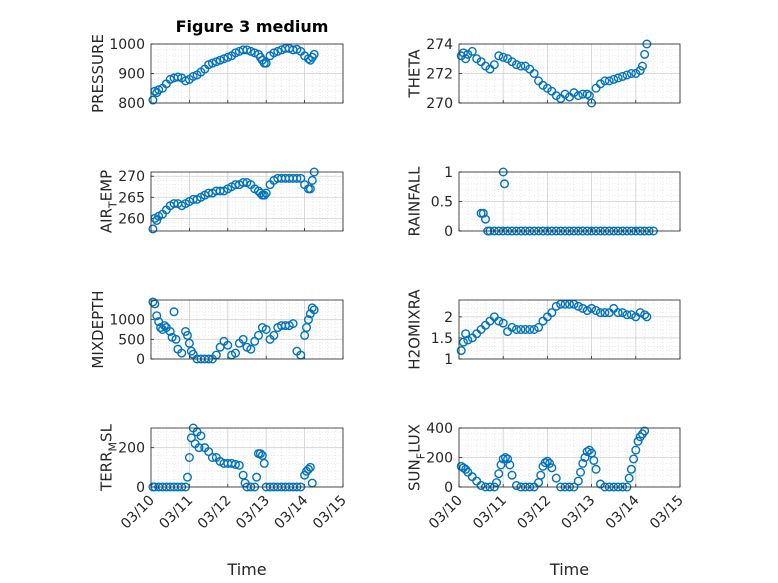 The height and width of the screenshot is (583, 778). Describe the element at coordinates (253, 513) in the screenshot. I see `x-tick-label: 03/13` at that location.